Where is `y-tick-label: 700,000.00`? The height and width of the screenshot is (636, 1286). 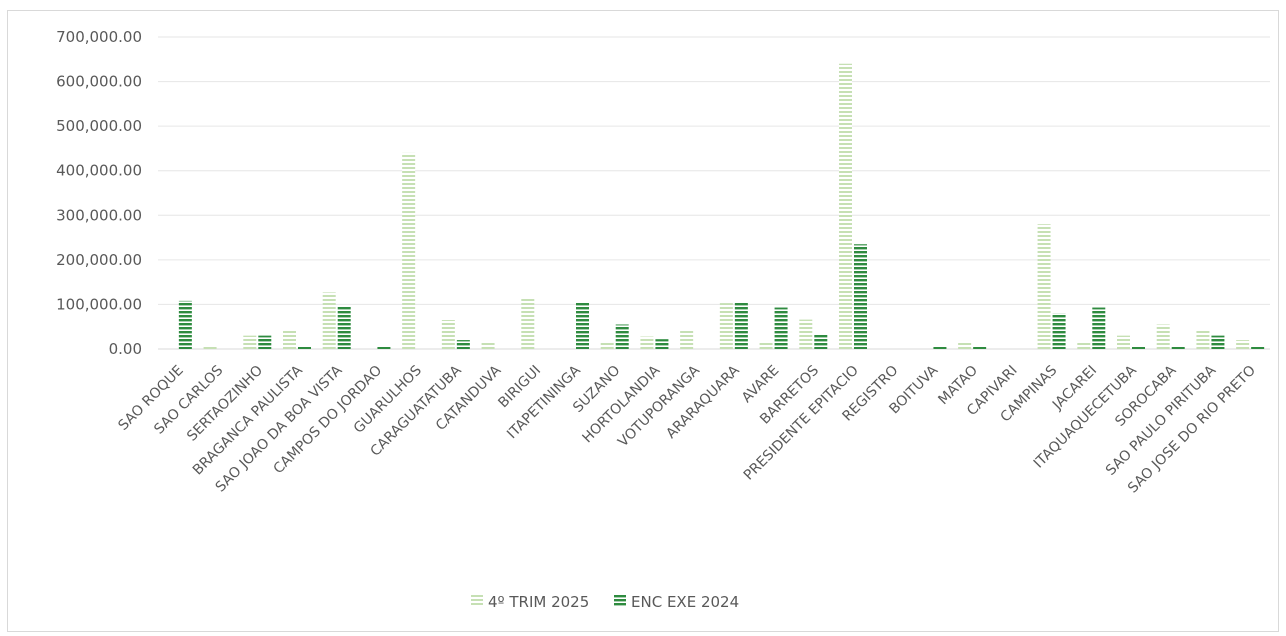
y-tick-label: 700,000.00 is located at coordinates (99, 37).